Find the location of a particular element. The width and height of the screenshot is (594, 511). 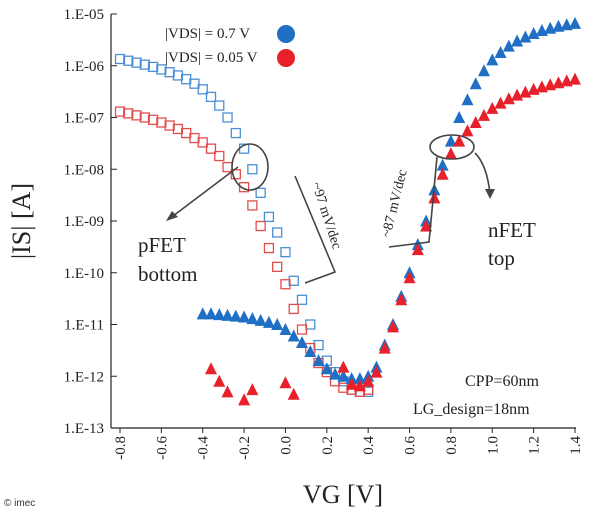

y-tick-label: 1.E-10 is located at coordinates (84, 274).